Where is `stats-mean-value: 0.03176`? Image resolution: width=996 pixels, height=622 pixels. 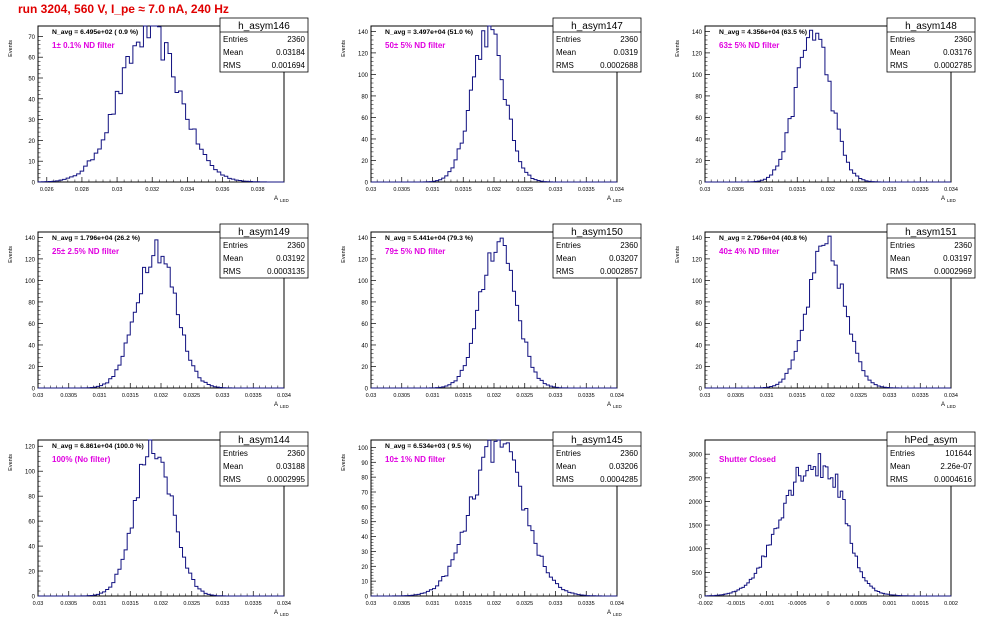 stats-mean-value: 0.03176 is located at coordinates (957, 52).